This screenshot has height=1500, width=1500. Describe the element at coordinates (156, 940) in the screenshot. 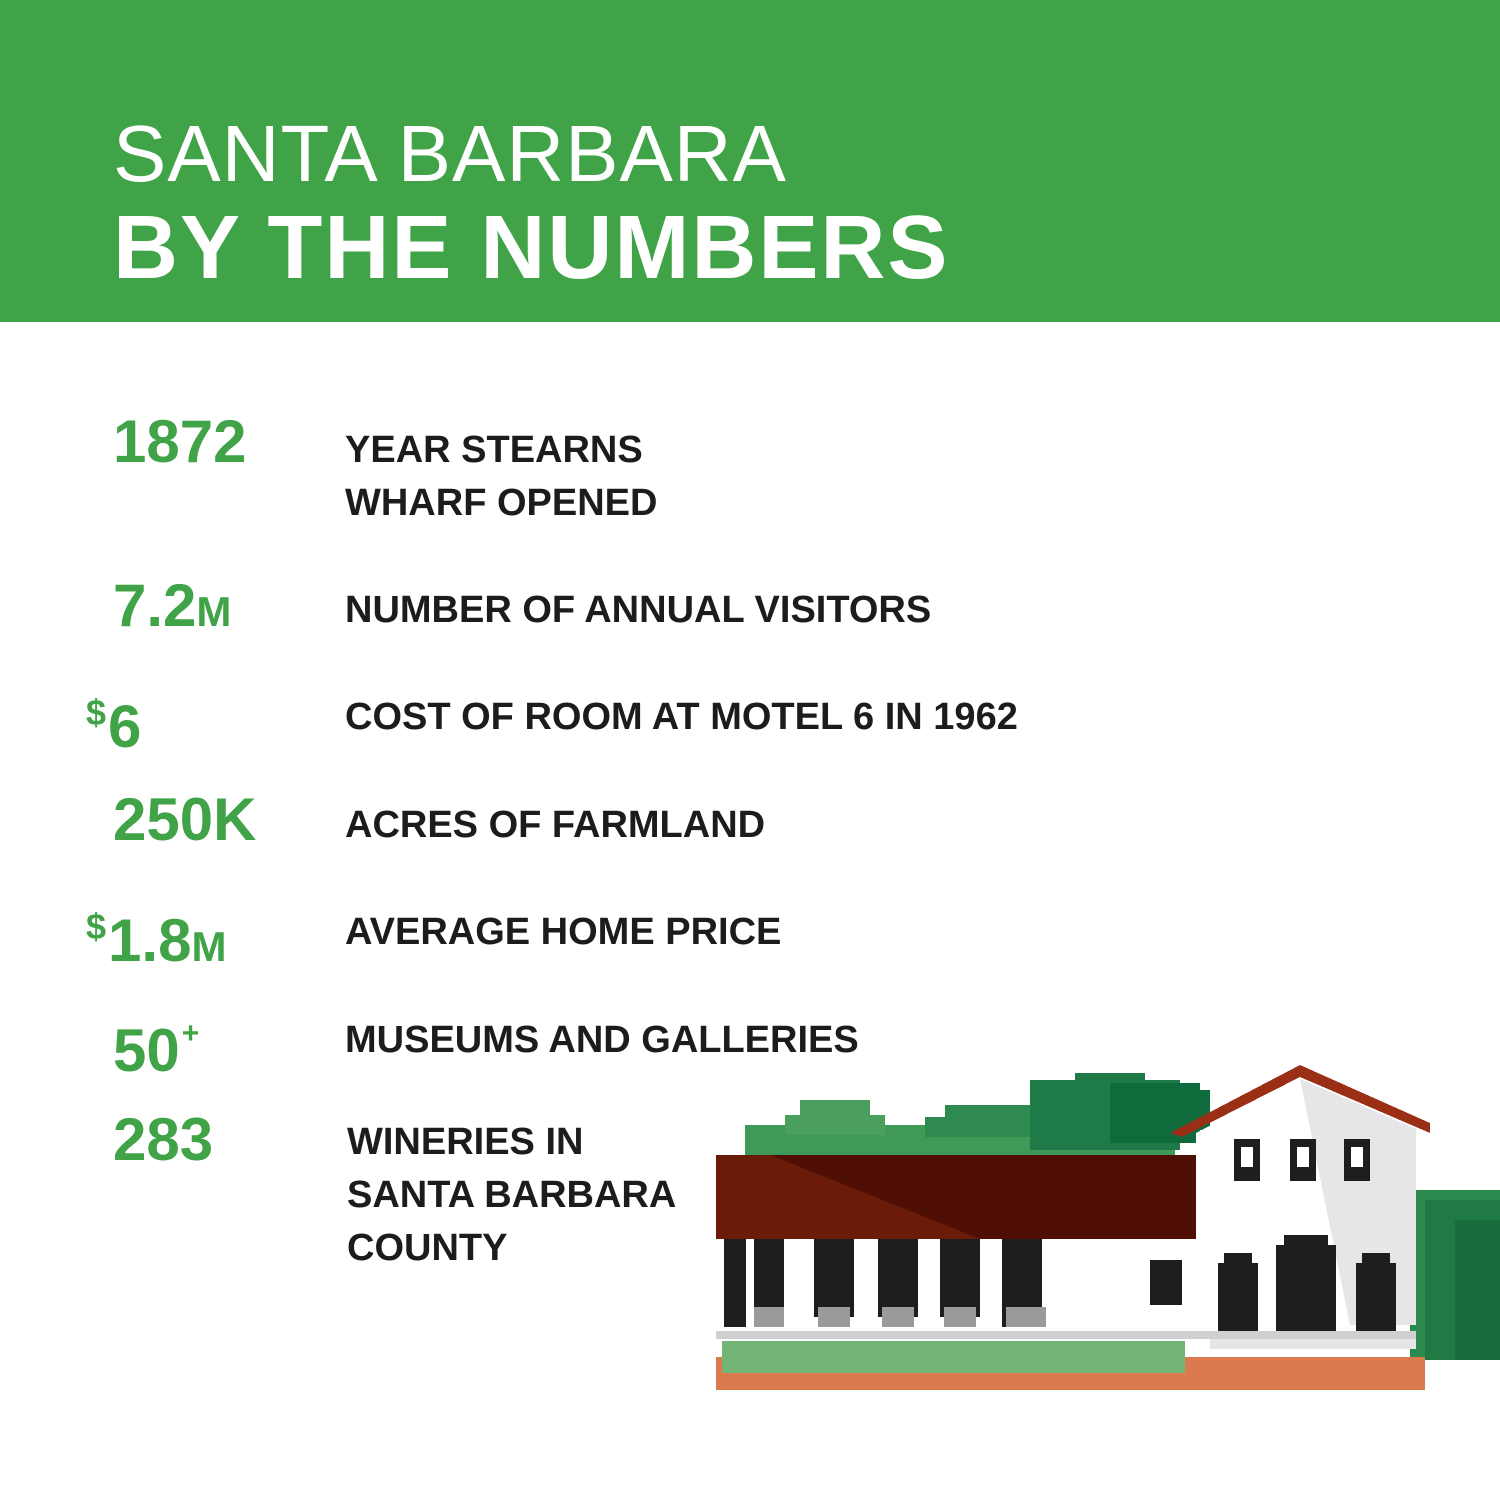

I see `stat-value: $1.8M` at that location.